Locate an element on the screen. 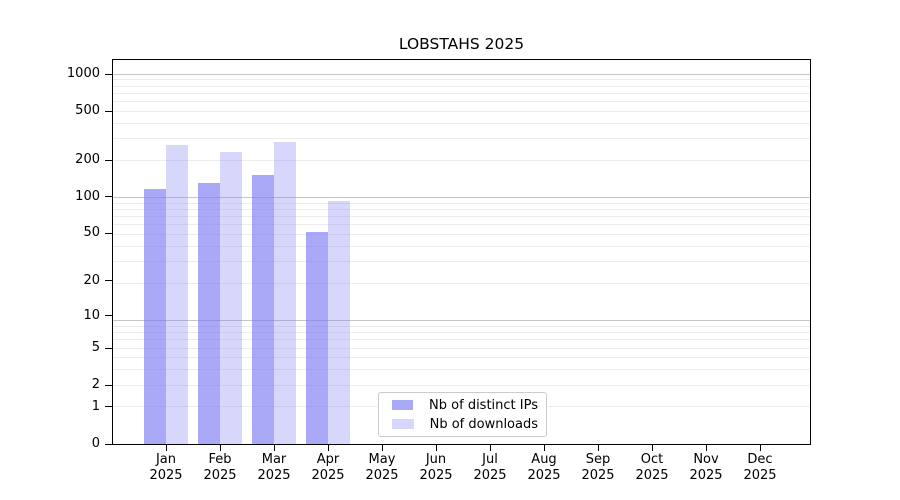  x-tick-mark-nov is located at coordinates (706, 448).